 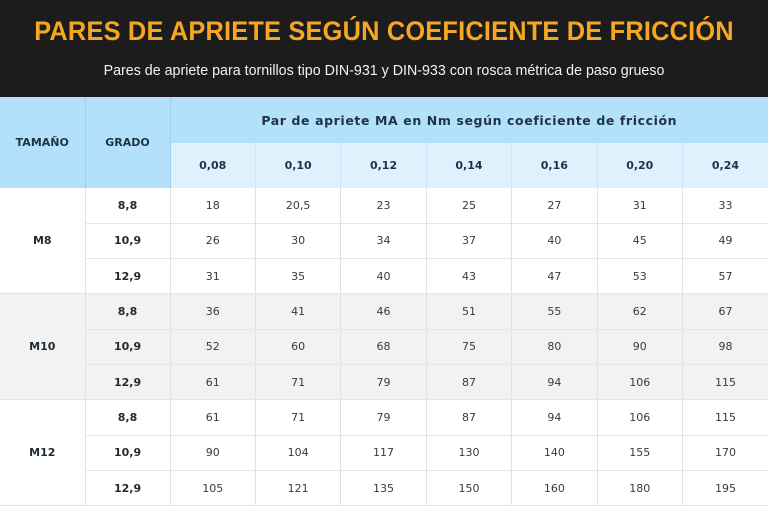 What do you see at coordinates (725, 488) in the screenshot?
I see `torque-value-cell: 195` at bounding box center [725, 488].